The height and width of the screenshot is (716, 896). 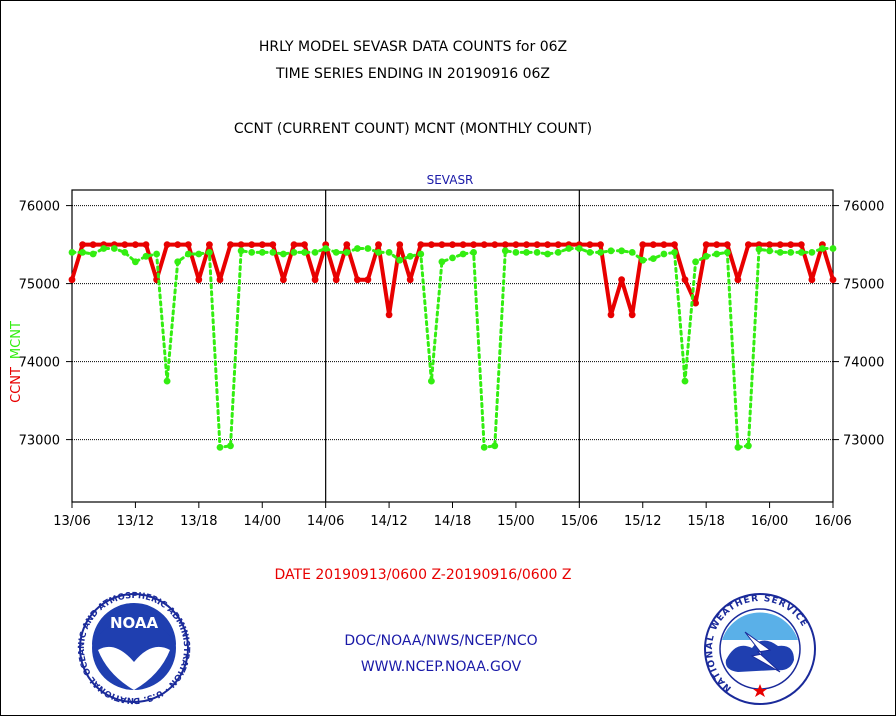 I want to click on xtick-label: 15/00, so click(x=515, y=521).